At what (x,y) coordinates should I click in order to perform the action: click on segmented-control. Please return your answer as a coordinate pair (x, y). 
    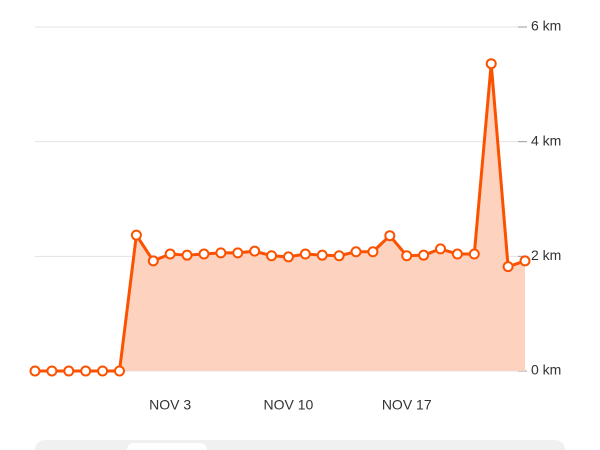
    Looking at the image, I should click on (300, 445).